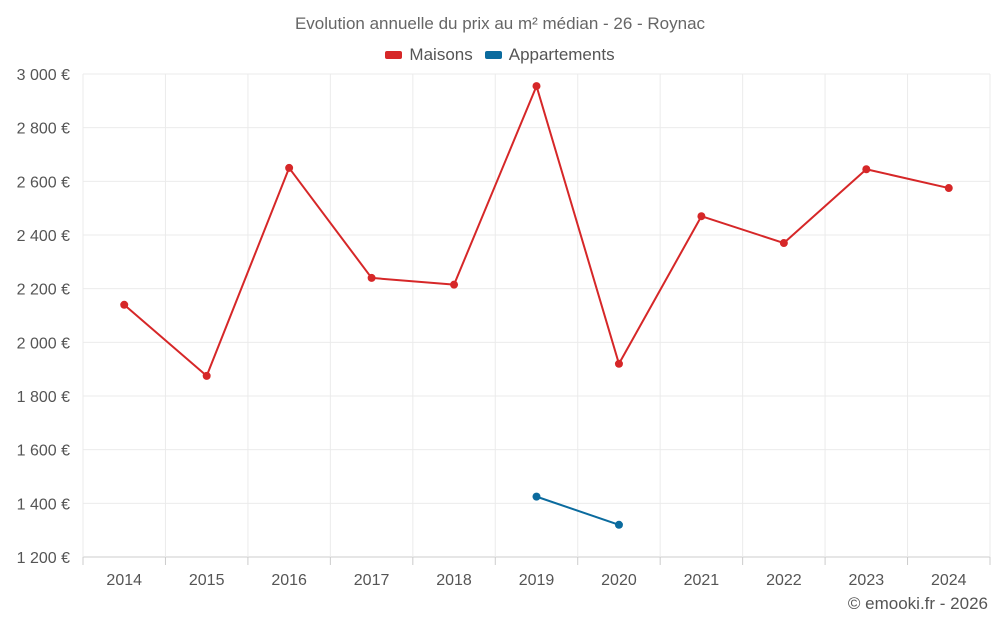 The width and height of the screenshot is (1000, 625). I want to click on y-tick-label: 2 800 €, so click(43, 129).